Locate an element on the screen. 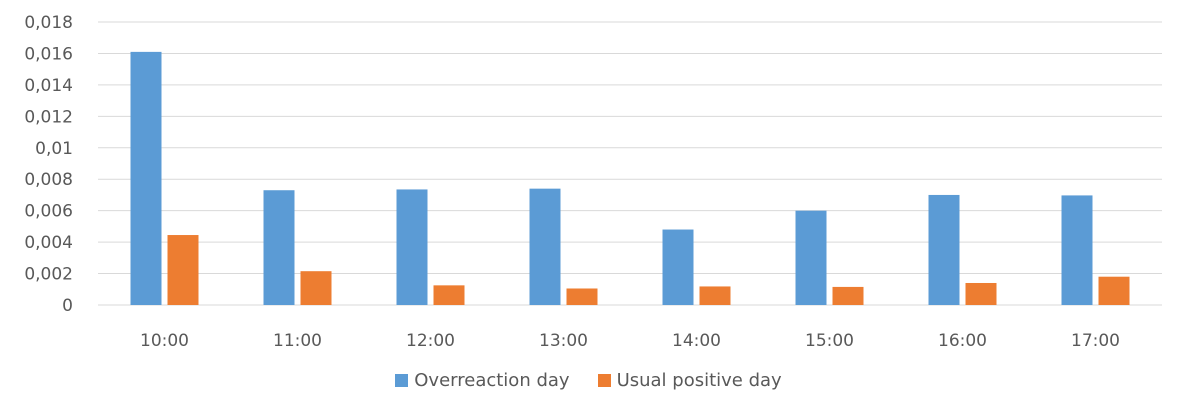 Image resolution: width=1177 pixels, height=401 pixels. bar-overreaction-16:00 is located at coordinates (944, 249).